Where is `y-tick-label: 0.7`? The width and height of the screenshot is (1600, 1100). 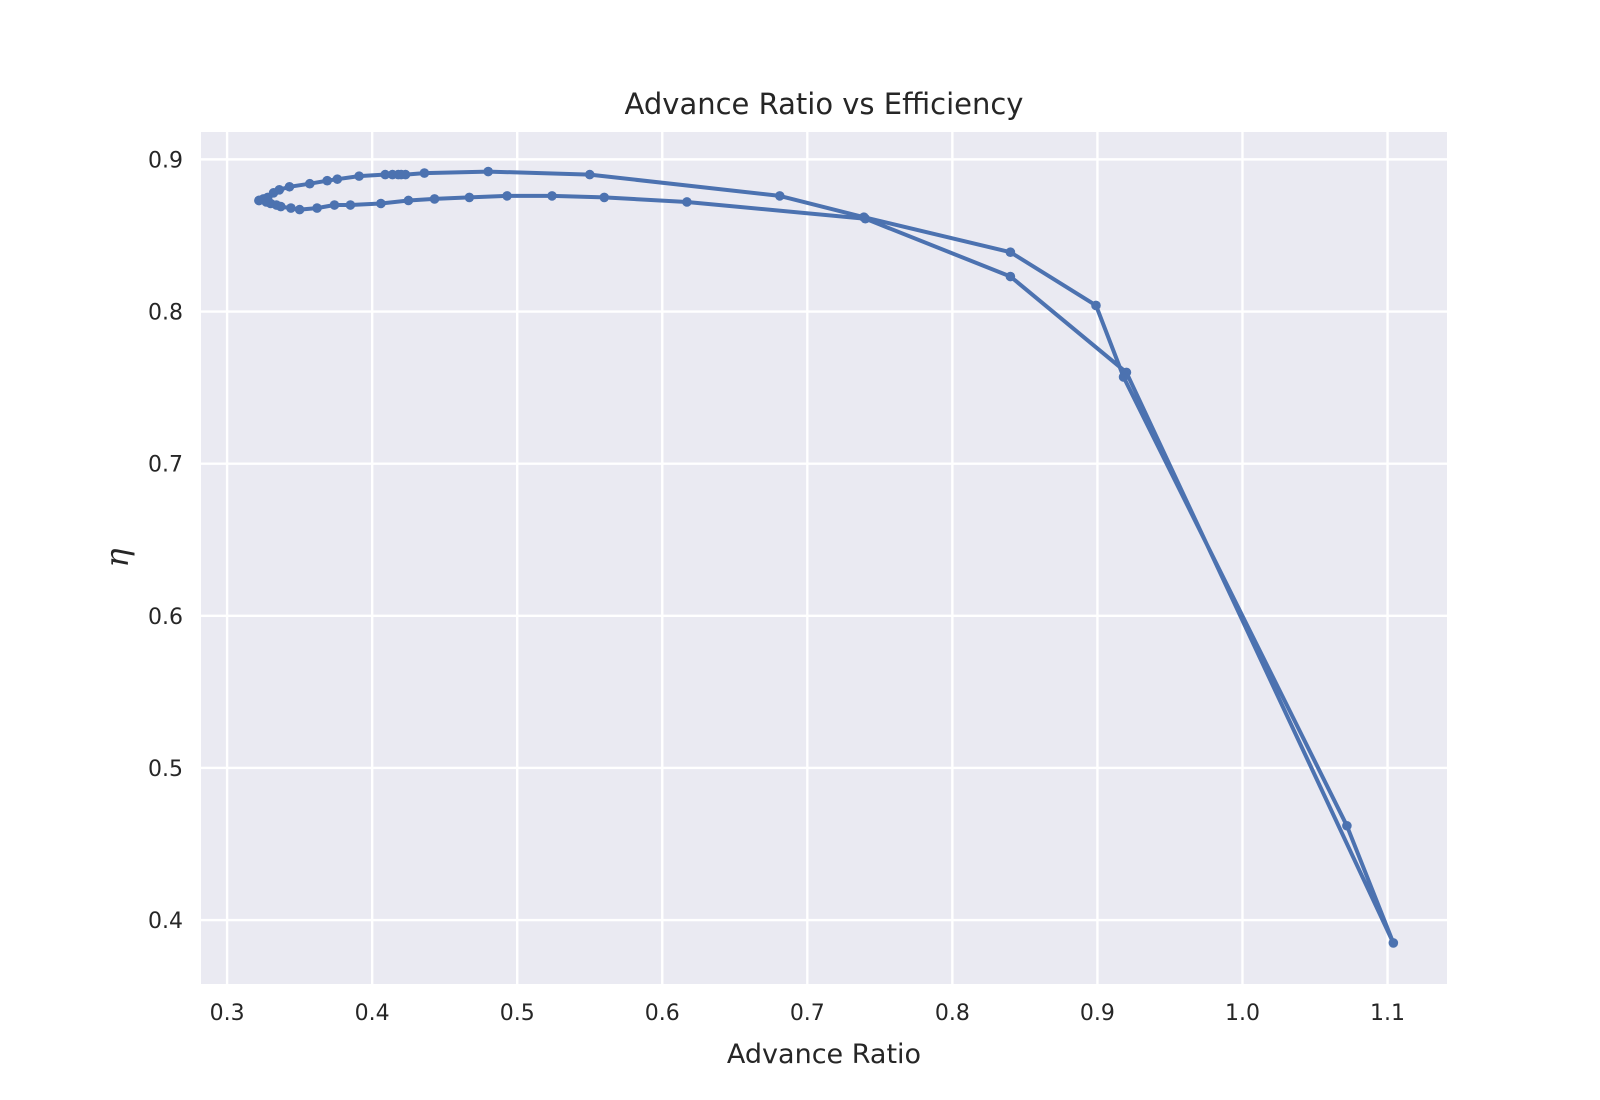
y-tick-label: 0.7 is located at coordinates (165, 465).